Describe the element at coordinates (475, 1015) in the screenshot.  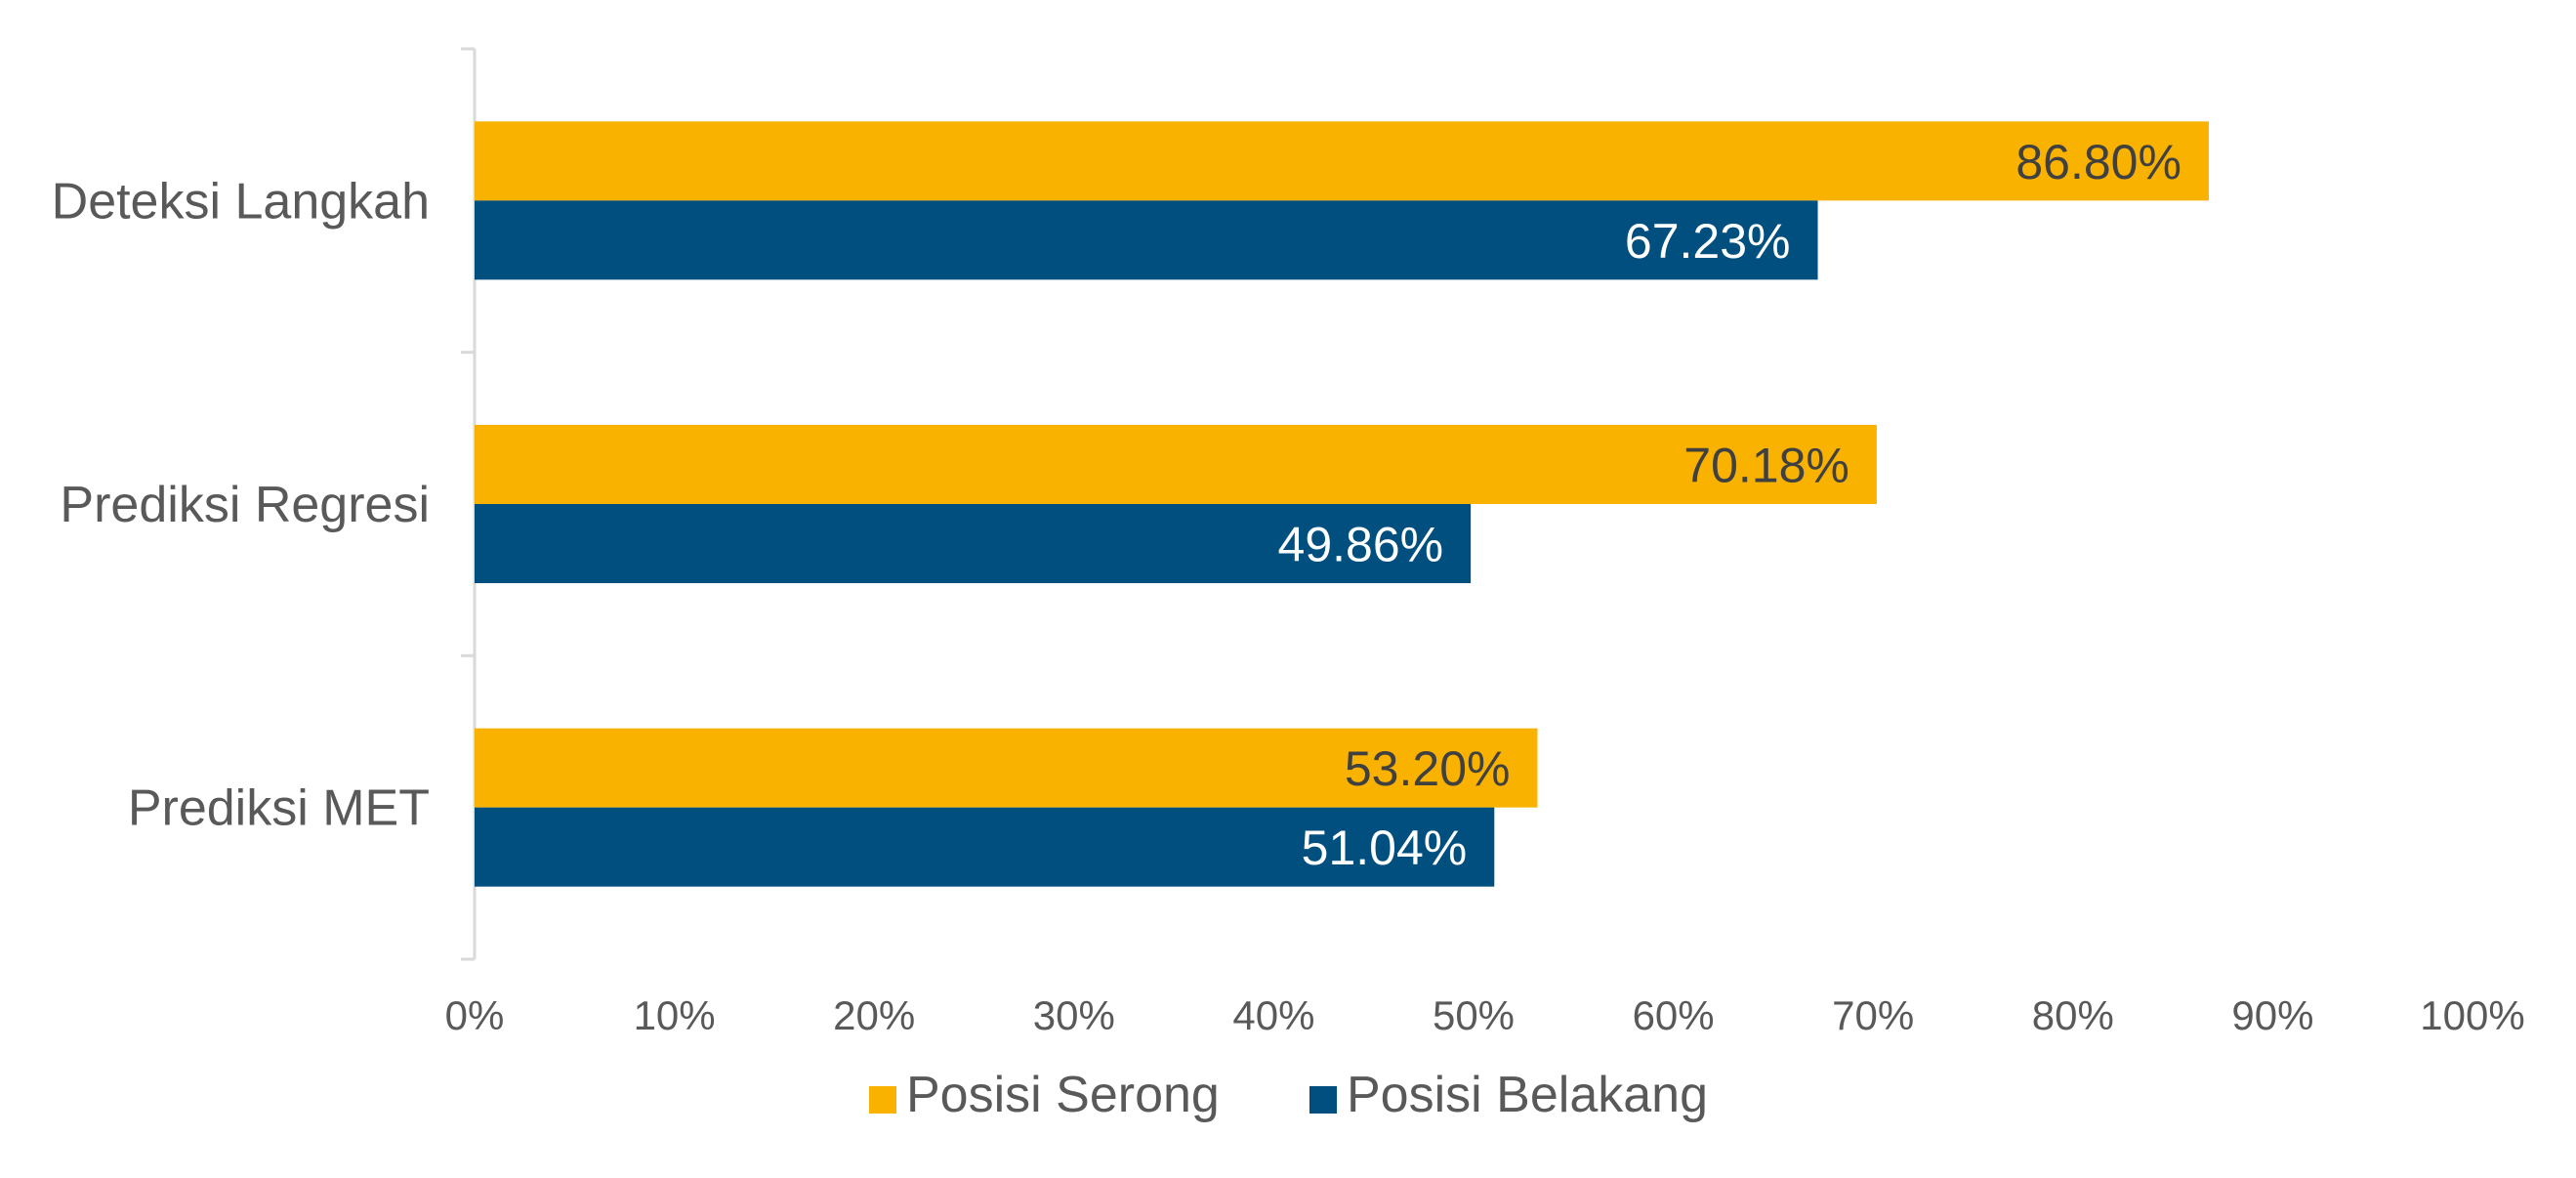
I see `x-tick-label: 0%` at that location.